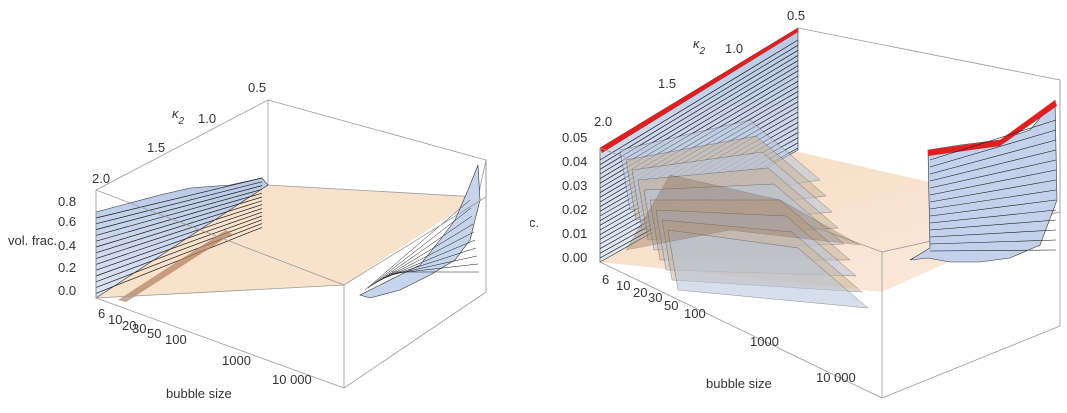  I want to click on box-back-right-edge, so click(377, 148).